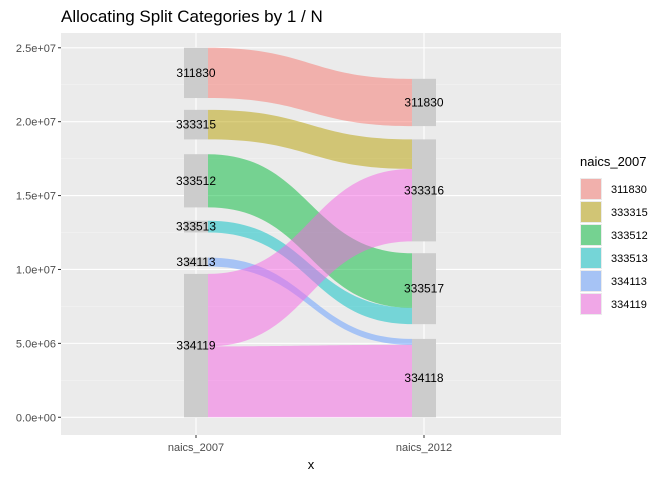 The height and width of the screenshot is (480, 672). Describe the element at coordinates (36, 123) in the screenshot. I see `y-tick-label: 2.0e+07` at that location.